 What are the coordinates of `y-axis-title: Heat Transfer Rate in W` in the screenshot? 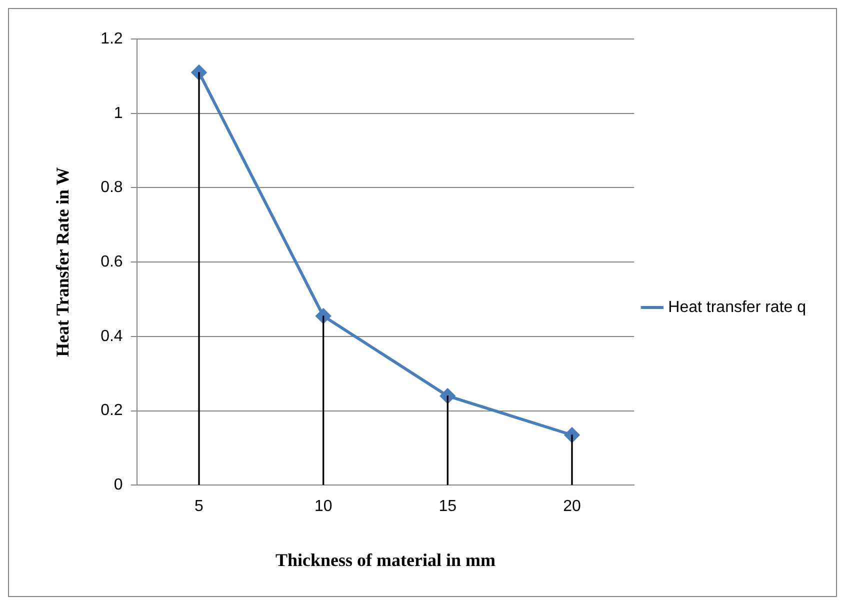 It's located at (62, 262).